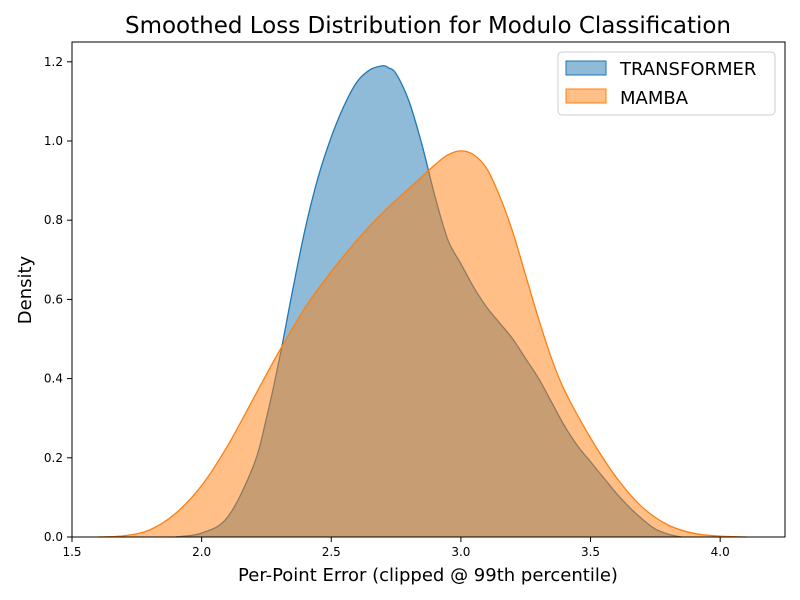 Image resolution: width=800 pixels, height=600 pixels. I want to click on legend-swatch-transformer, so click(586, 68).